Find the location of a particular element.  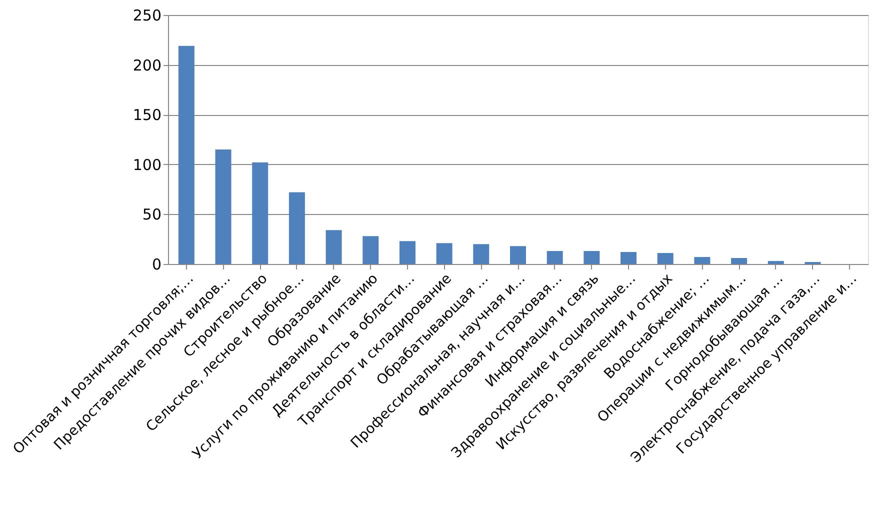

y-tick-label: 50 is located at coordinates (152, 215).